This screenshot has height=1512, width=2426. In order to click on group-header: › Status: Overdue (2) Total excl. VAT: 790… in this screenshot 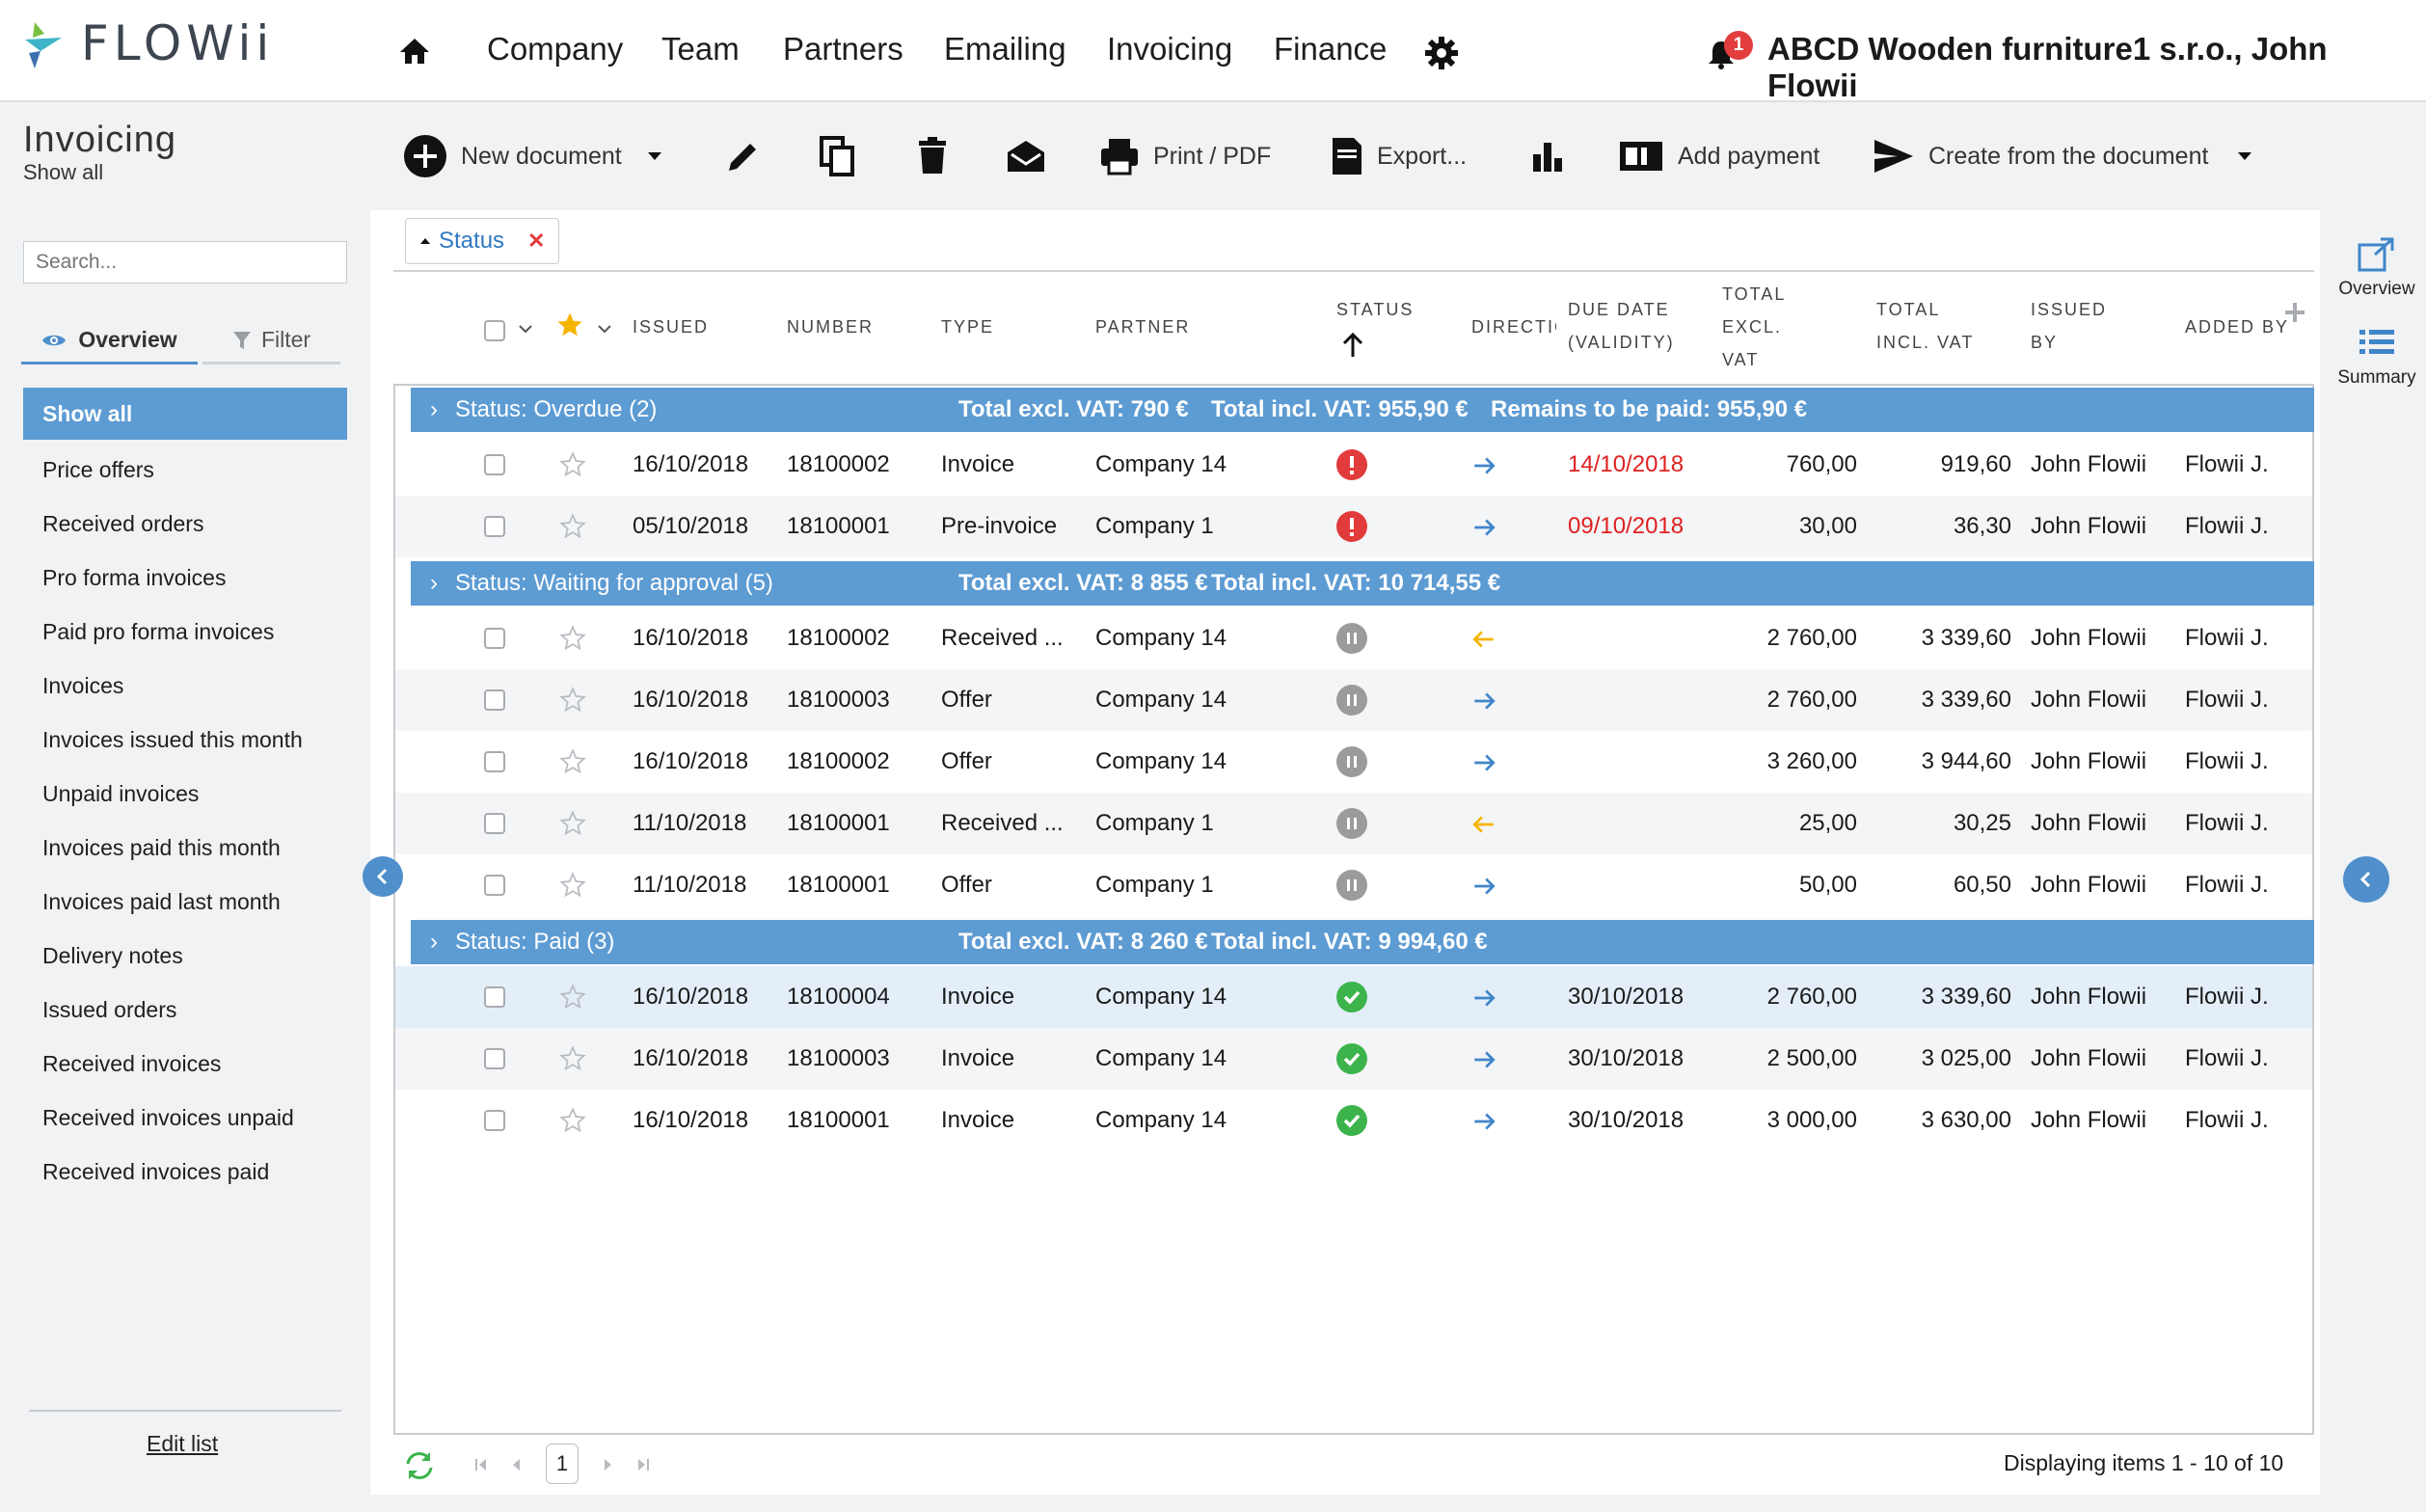, I will do `click(1363, 410)`.